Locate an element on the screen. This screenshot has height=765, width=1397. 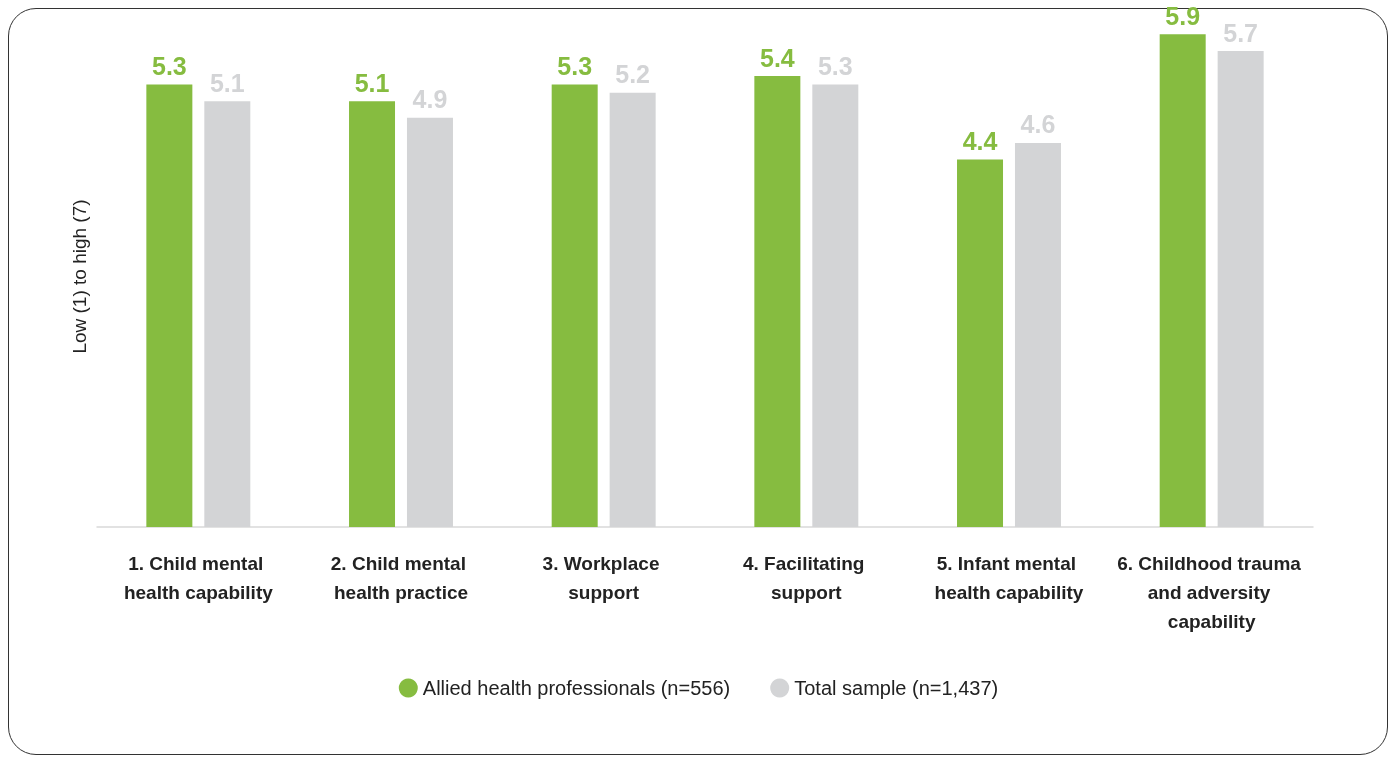
data-label: 5.4 is located at coordinates (777, 57).